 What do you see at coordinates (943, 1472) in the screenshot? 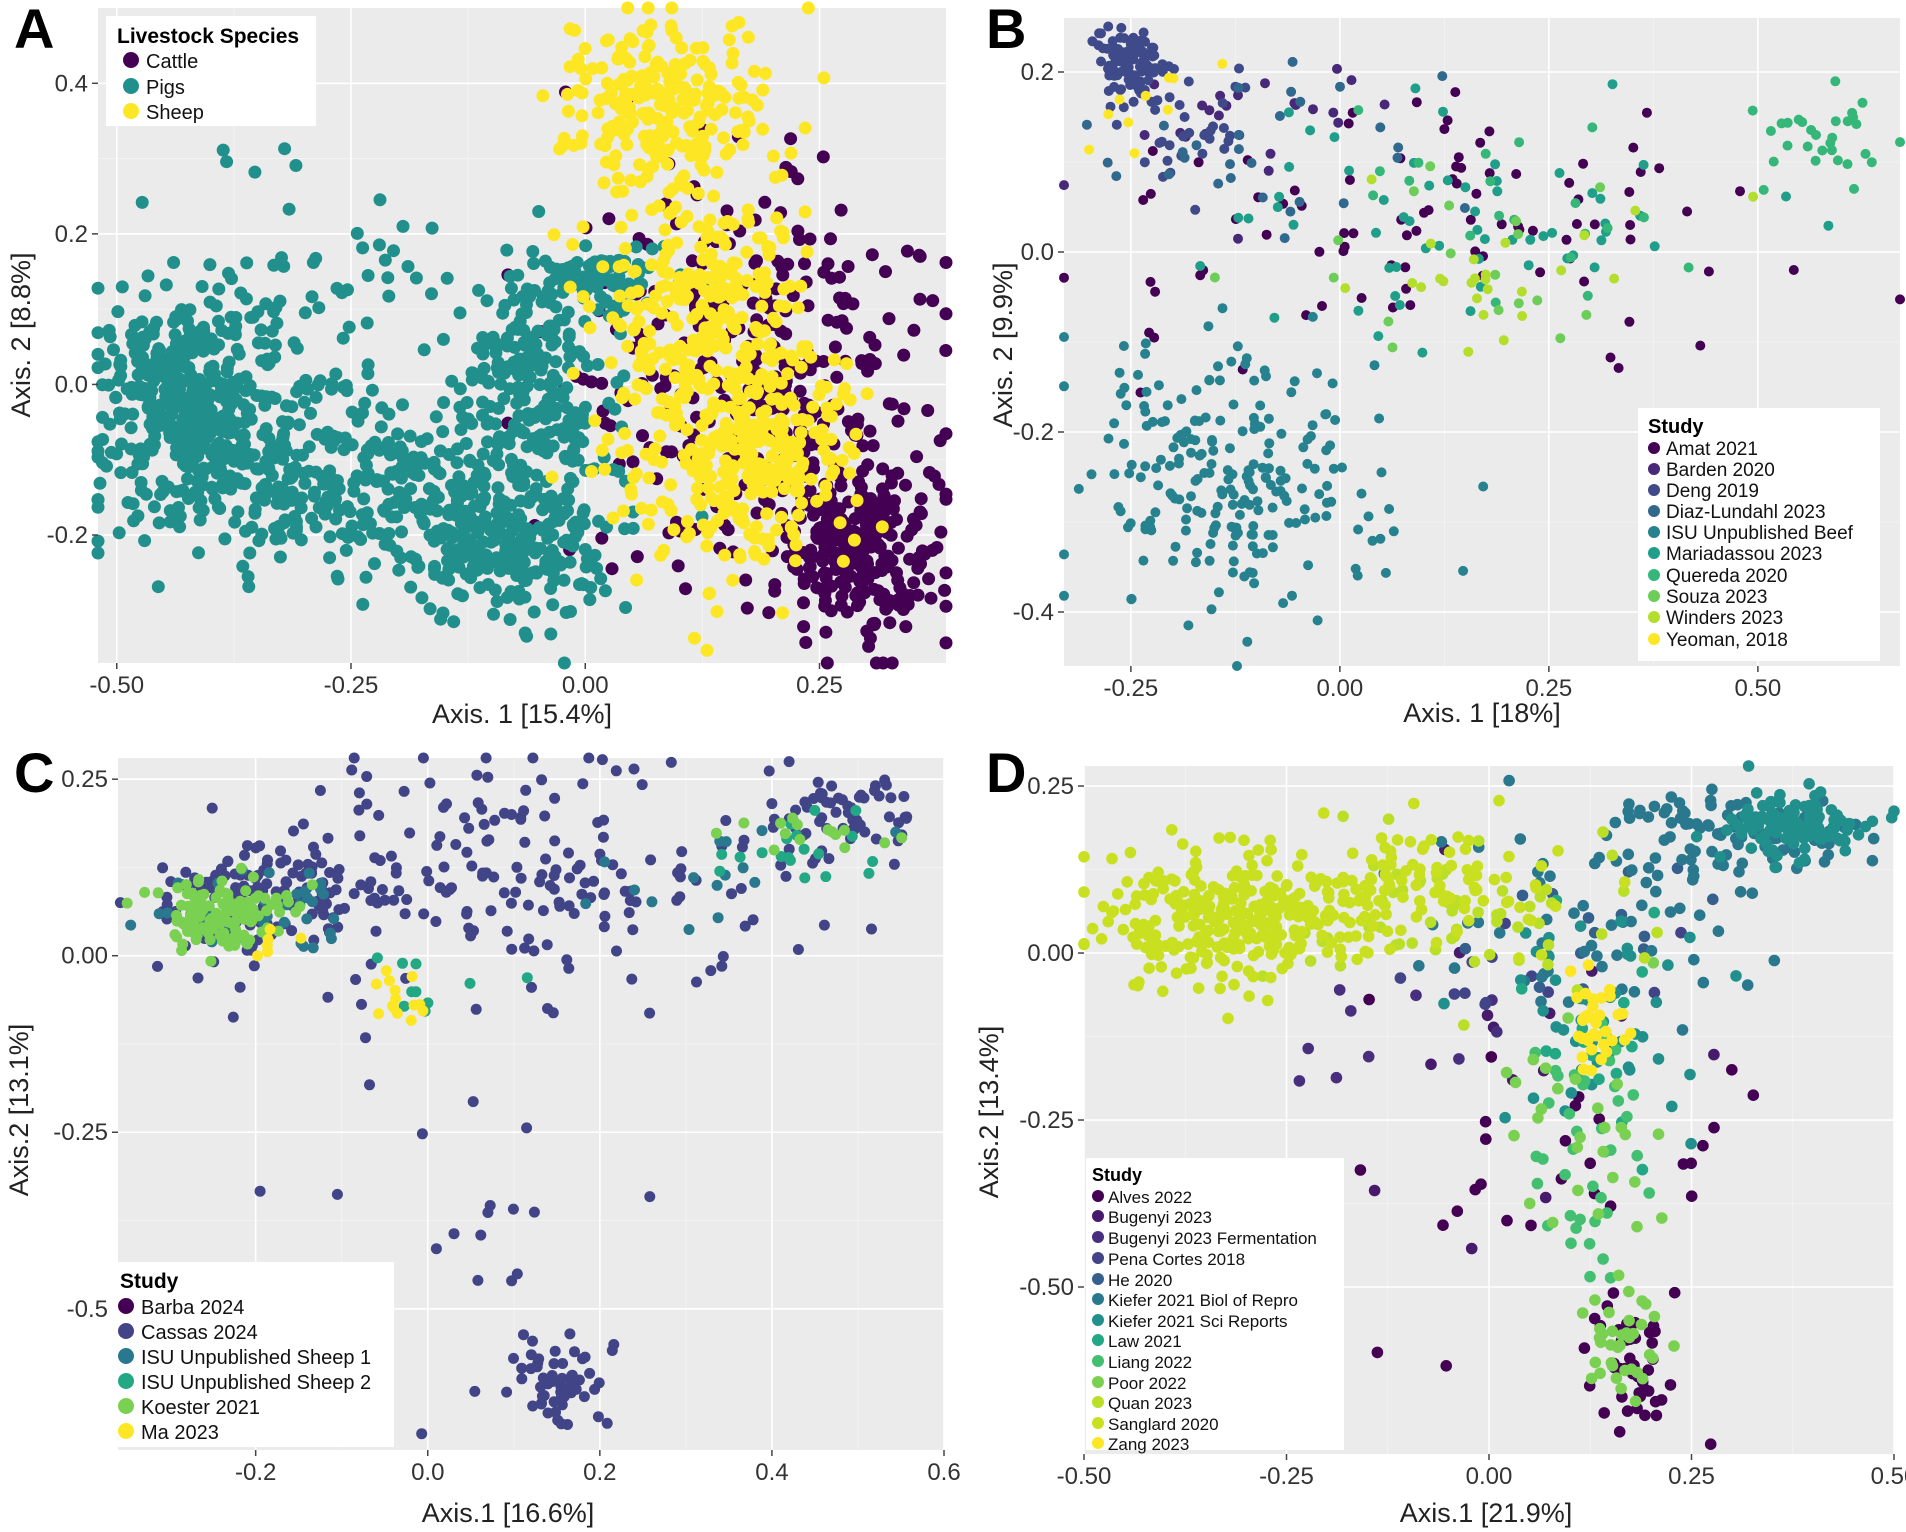
I see `x-tick-label: 0.6` at bounding box center [943, 1472].